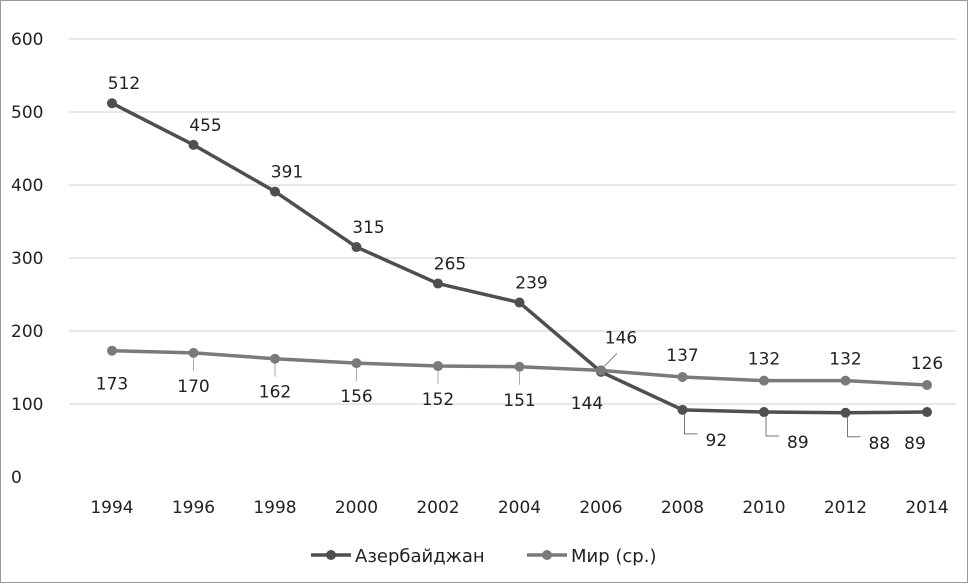 This screenshot has width=968, height=584. Describe the element at coordinates (682, 356) in the screenshot. I see `data-label: 137` at that location.